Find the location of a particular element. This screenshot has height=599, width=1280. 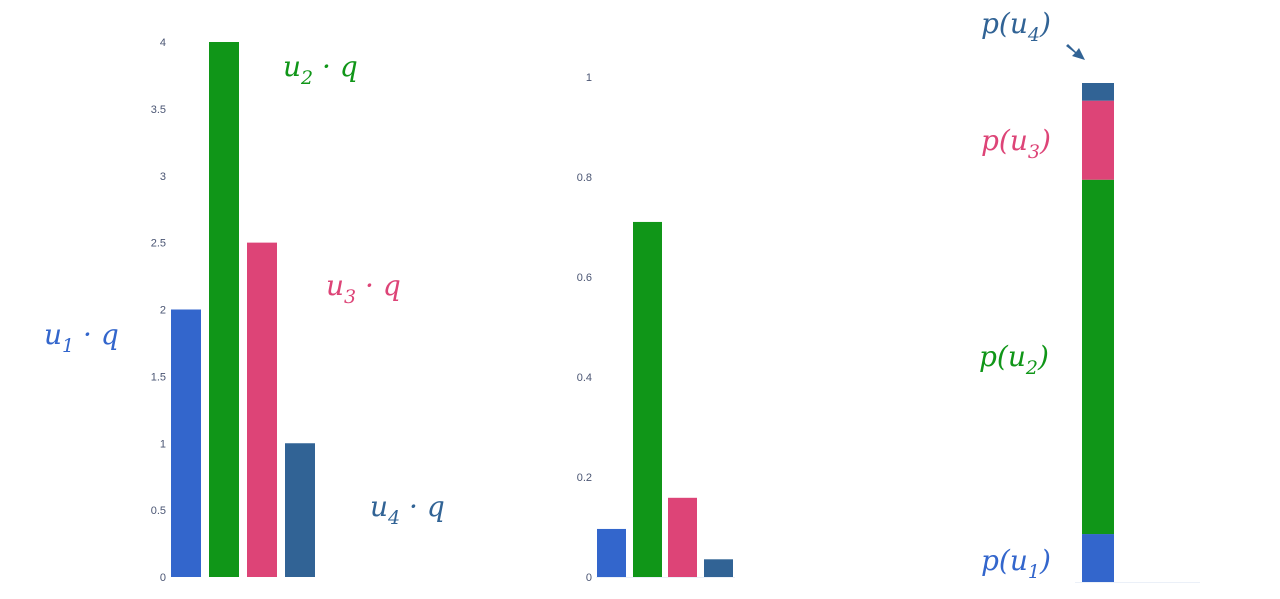

annotation-u4-rest: · q is located at coordinates (422, 506).